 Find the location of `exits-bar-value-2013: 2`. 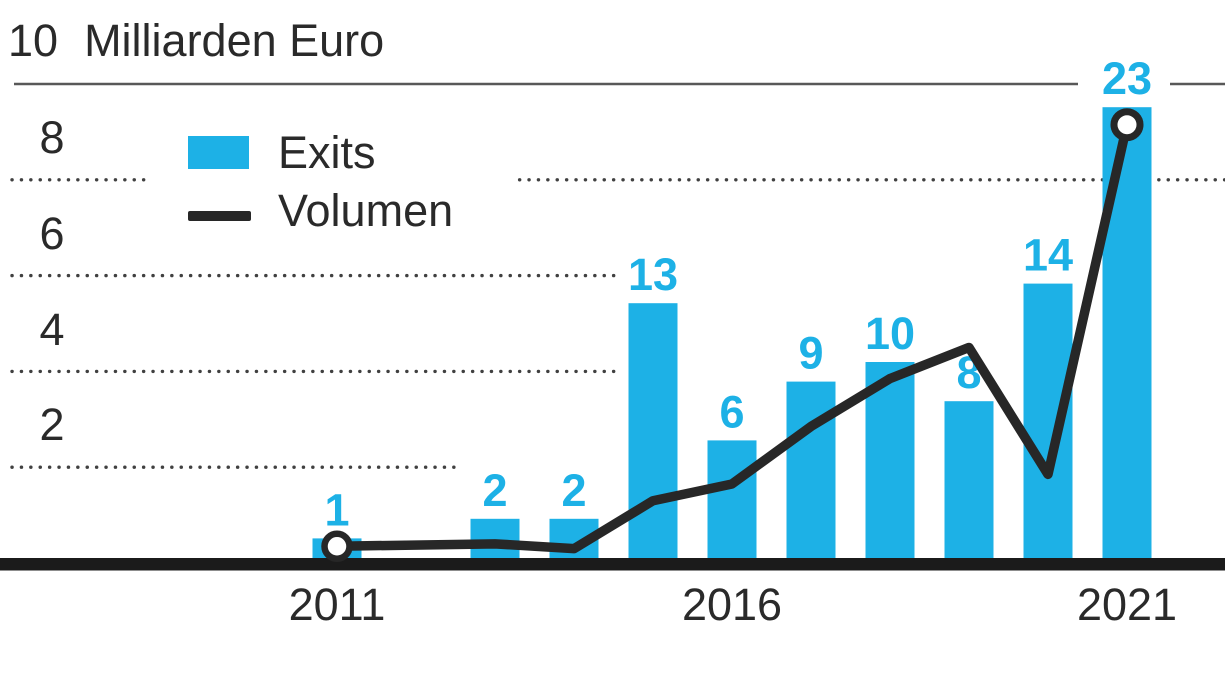

exits-bar-value-2013: 2 is located at coordinates (494, 490).